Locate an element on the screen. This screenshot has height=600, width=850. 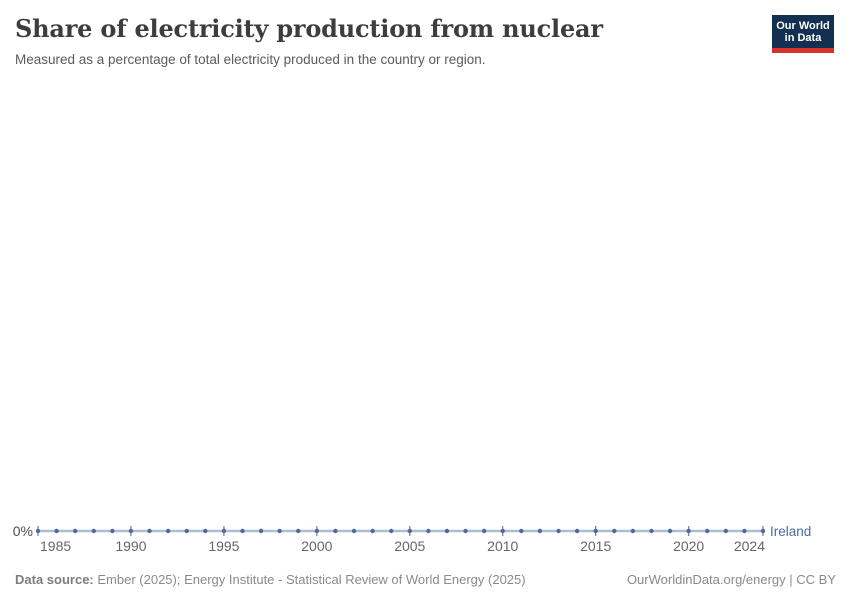
owid-logo-text: Our World in Data is located at coordinates (803, 31).